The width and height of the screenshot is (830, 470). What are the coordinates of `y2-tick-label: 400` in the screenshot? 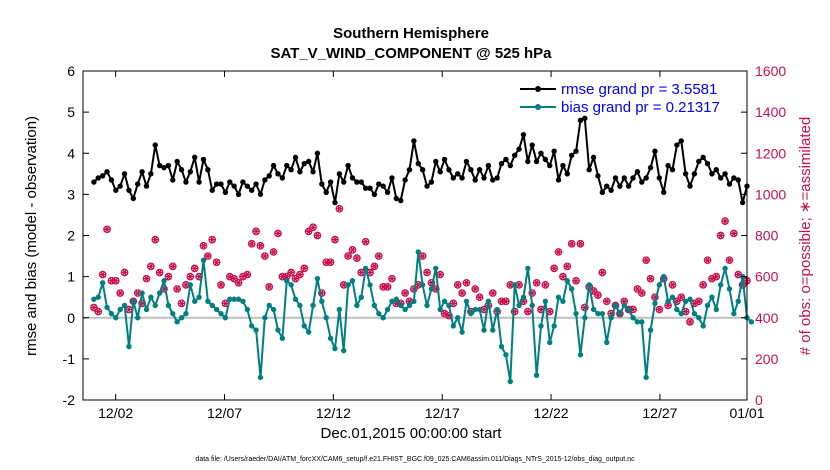 It's located at (767, 318).